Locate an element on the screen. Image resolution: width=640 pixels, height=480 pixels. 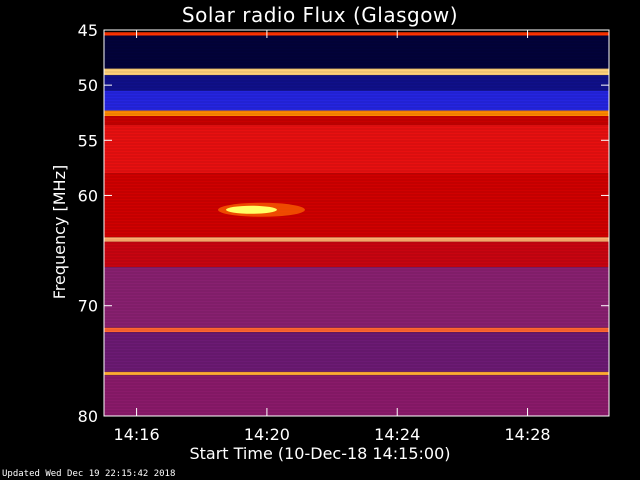
solar-burst is located at coordinates (251, 209).